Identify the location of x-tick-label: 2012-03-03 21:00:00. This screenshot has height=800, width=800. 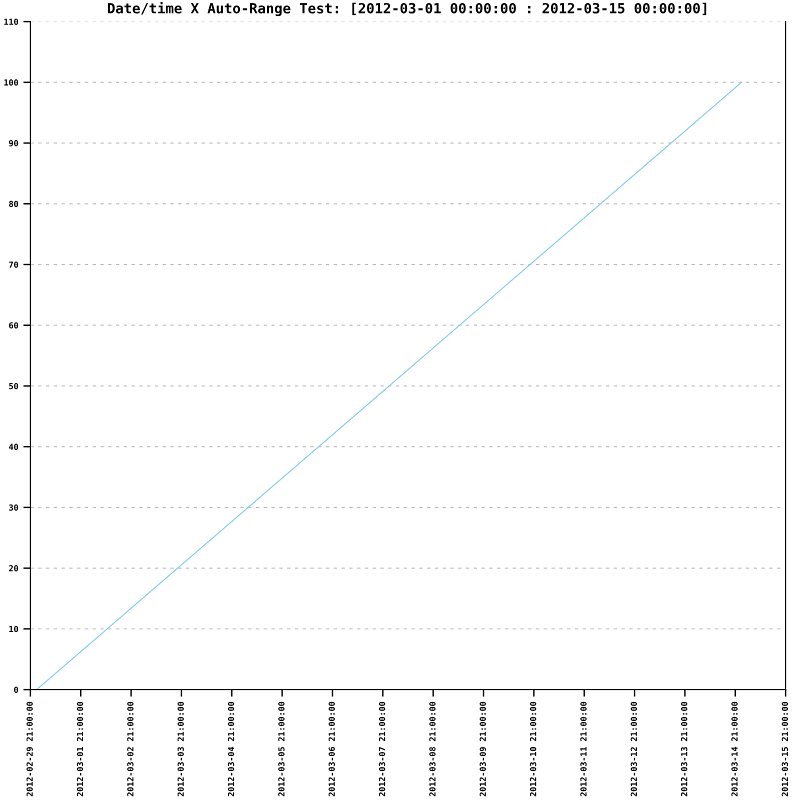
(181, 749).